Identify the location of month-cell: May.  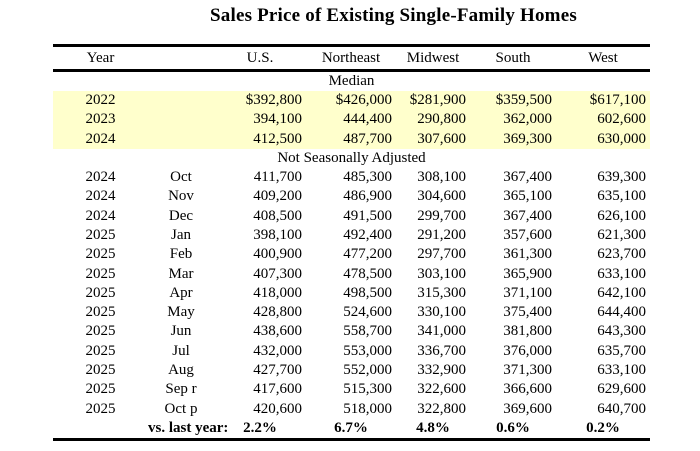
(181, 312).